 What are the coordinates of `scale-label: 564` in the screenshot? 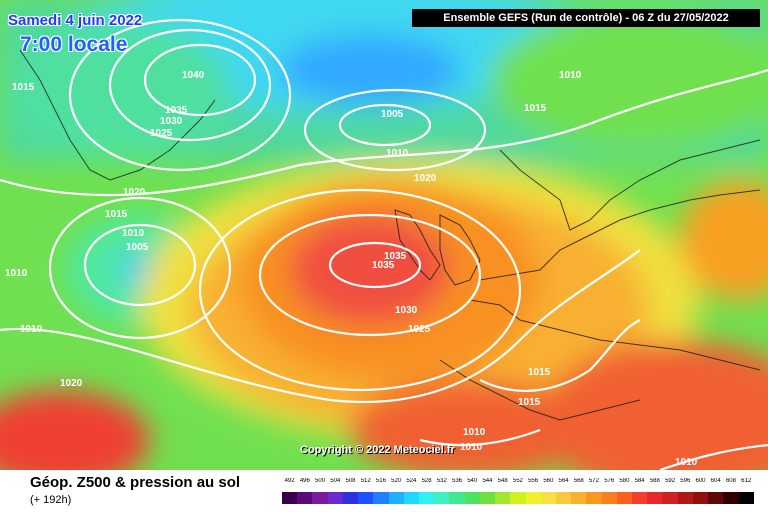 It's located at (563, 481).